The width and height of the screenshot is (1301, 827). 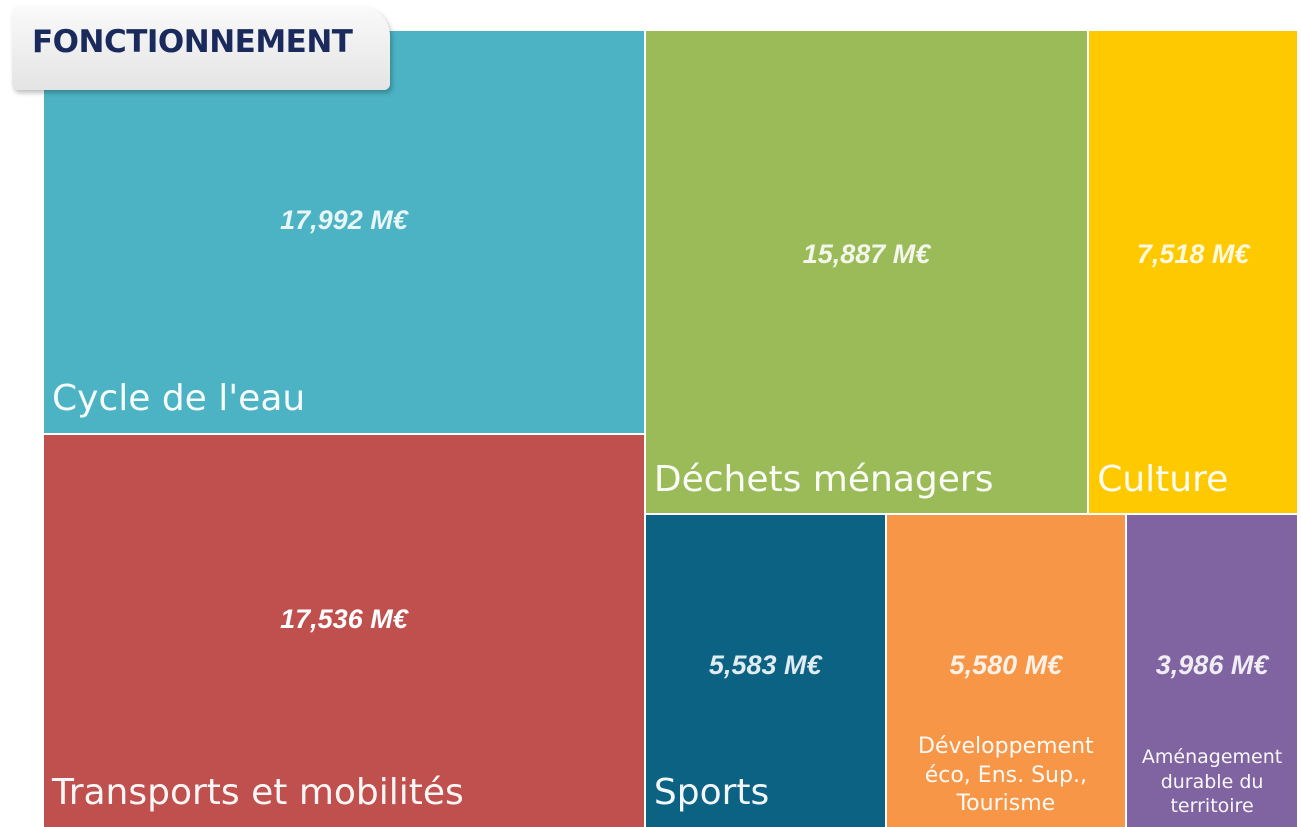 I want to click on category-label: Culture, so click(x=1163, y=479).